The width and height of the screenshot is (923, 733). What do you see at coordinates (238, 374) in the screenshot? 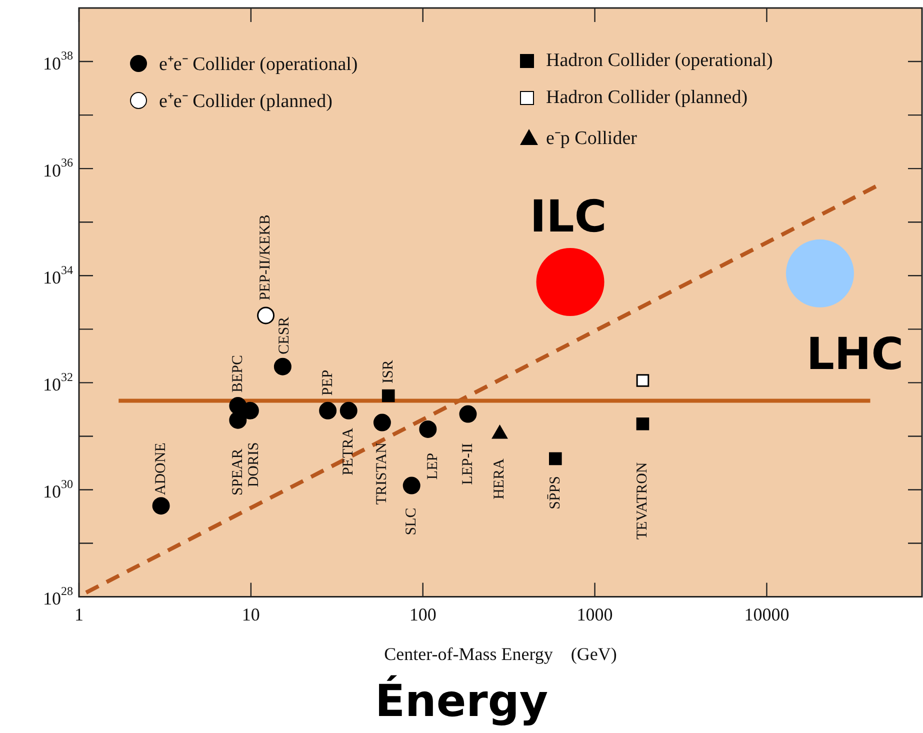
I see `annotation: BEPC` at bounding box center [238, 374].